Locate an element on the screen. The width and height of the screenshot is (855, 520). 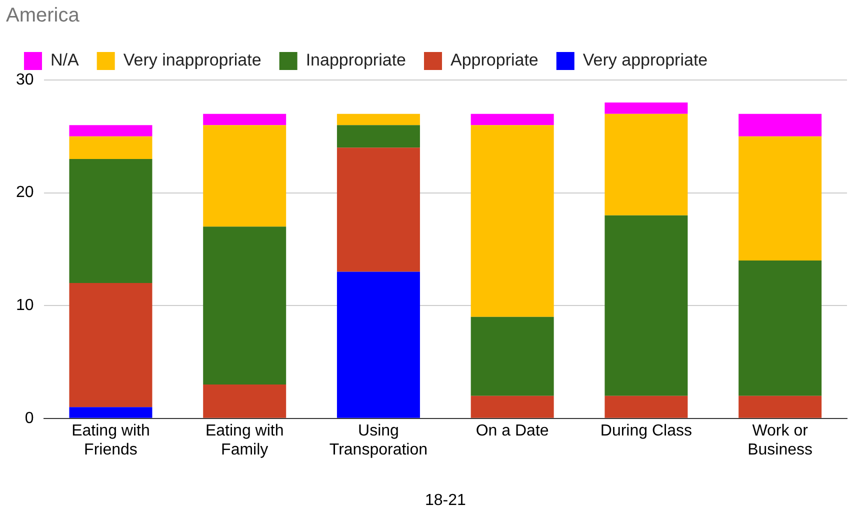
x-tick-label: Using Transporation is located at coordinates (378, 440).